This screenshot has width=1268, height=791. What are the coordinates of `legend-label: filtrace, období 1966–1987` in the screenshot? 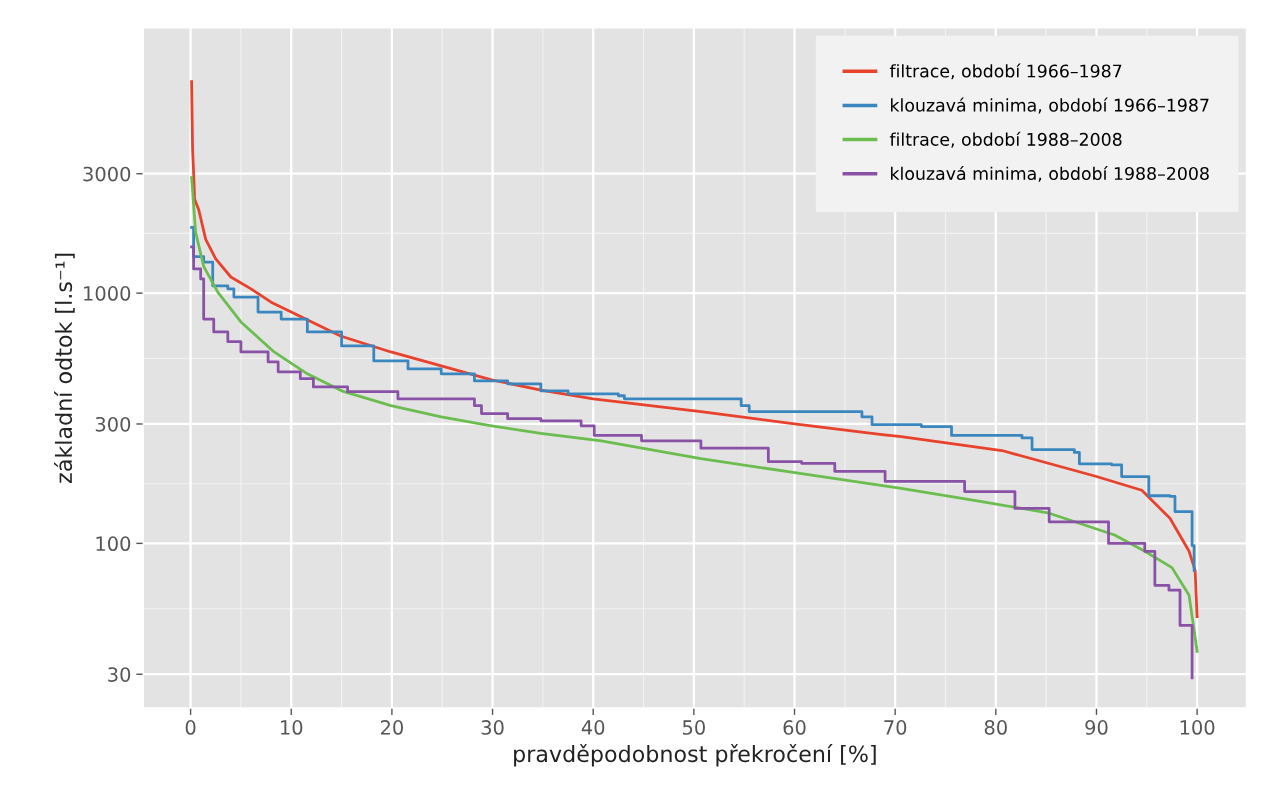 It's located at (1005, 71).